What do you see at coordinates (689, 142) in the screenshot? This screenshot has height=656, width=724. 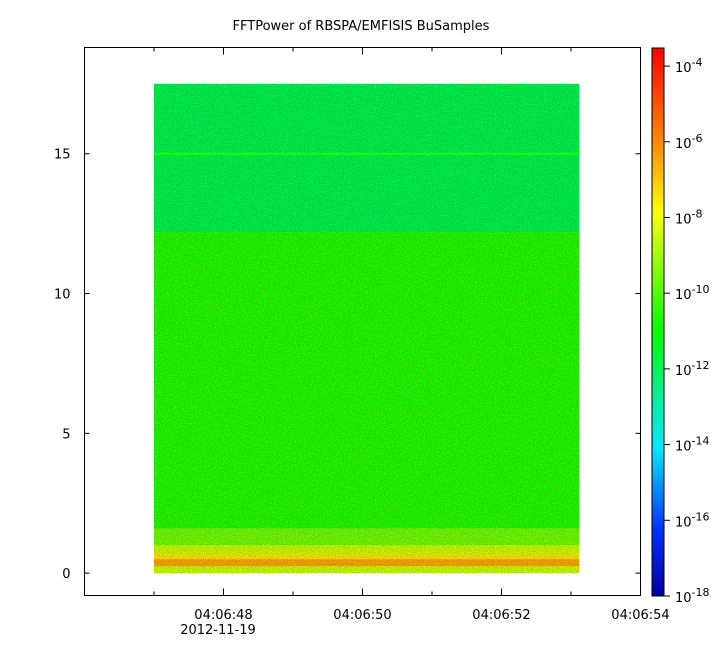 I see `colorbar-tick-label: 10⁻⁶` at bounding box center [689, 142].